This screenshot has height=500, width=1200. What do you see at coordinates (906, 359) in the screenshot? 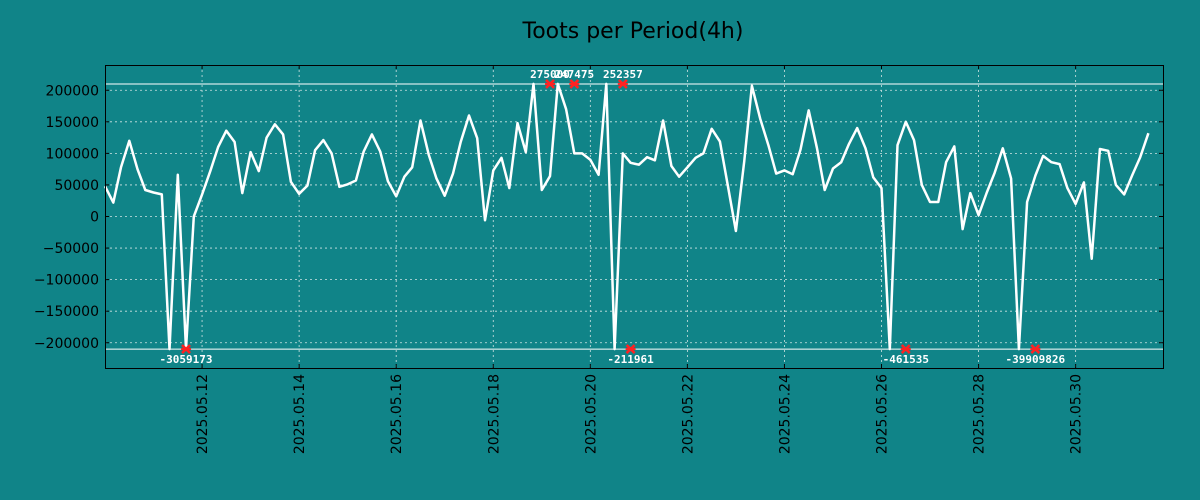
I see `outlier-label: -461535` at bounding box center [906, 359].